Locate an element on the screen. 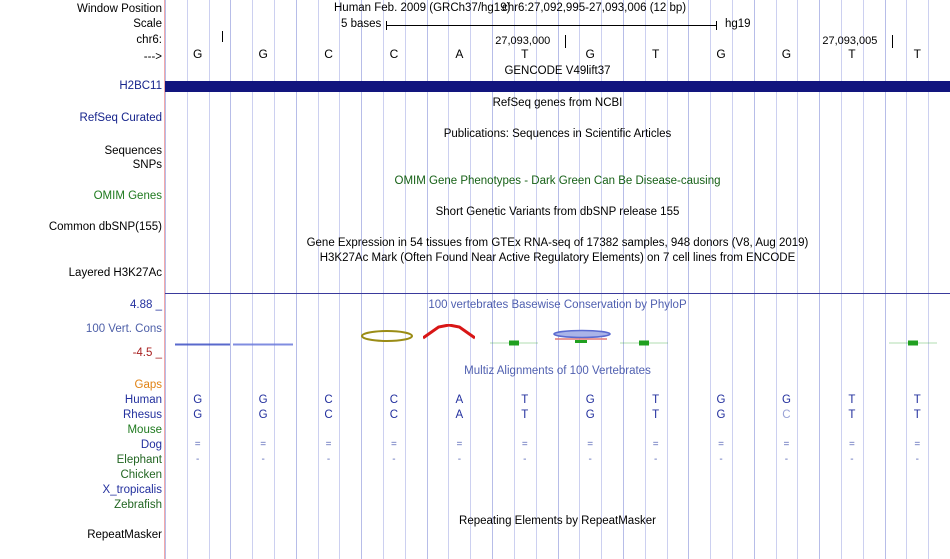 This screenshot has width=950, height=559. label-sequences: Sequences is located at coordinates (133, 151).